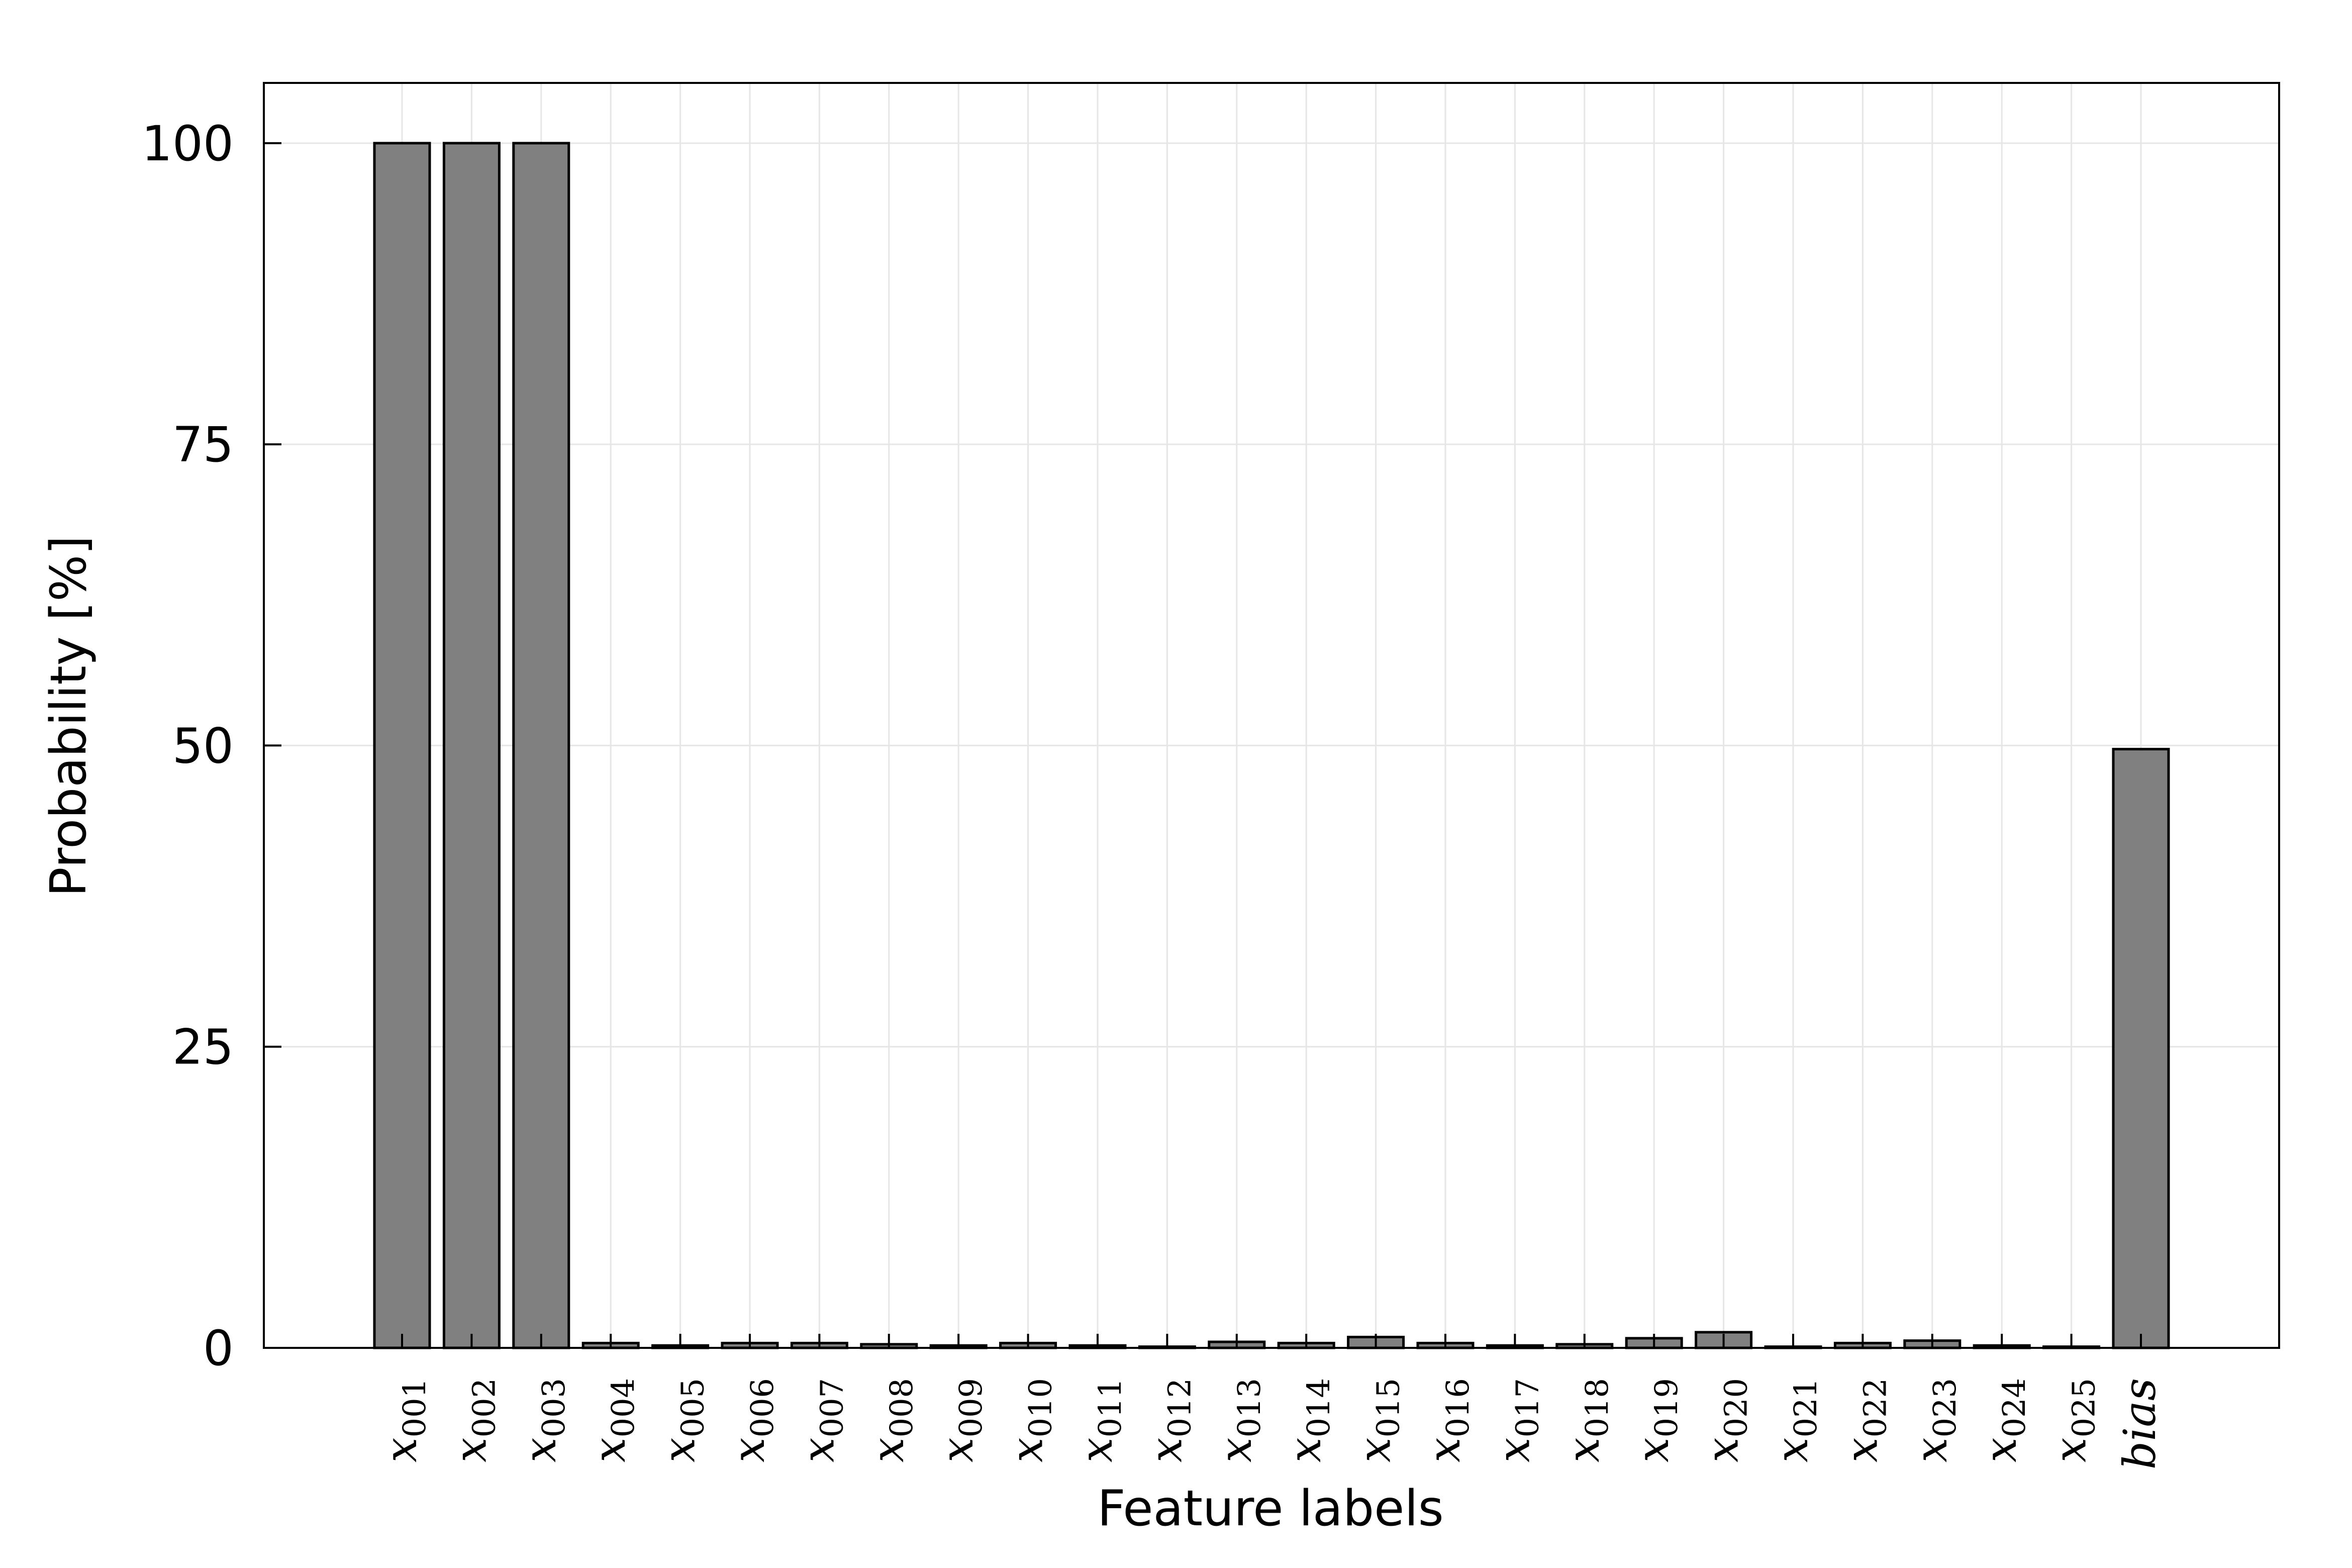  I want to click on x-tick-label: x008, so click(891, 1420).